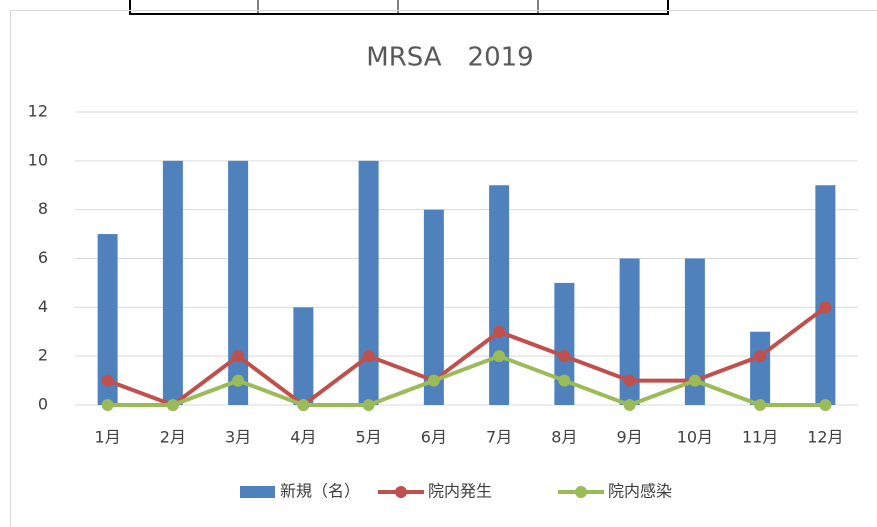 The width and height of the screenshot is (877, 527). Describe the element at coordinates (466, 381) in the screenshot. I see `line` at that location.